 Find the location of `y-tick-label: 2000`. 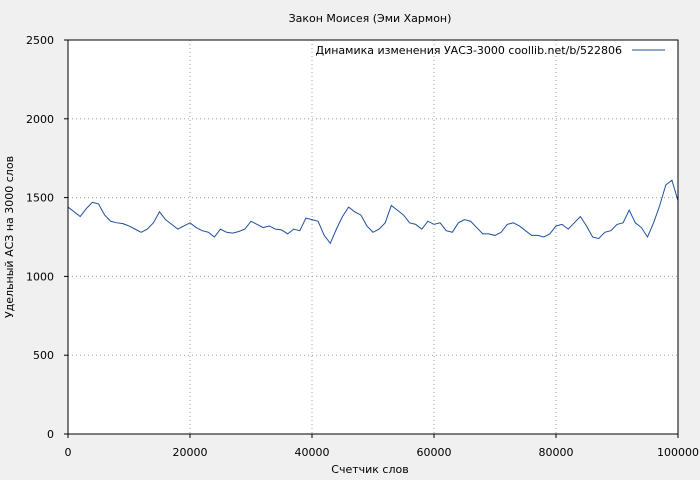

y-tick-label: 2000 is located at coordinates (40, 119).